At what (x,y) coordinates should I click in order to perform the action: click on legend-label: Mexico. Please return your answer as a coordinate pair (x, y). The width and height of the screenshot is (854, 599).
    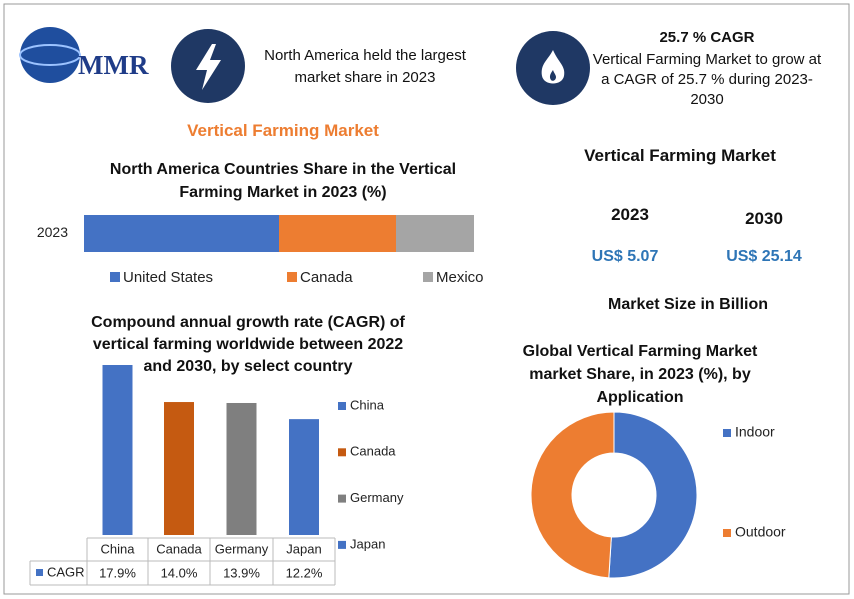
    Looking at the image, I should click on (460, 277).